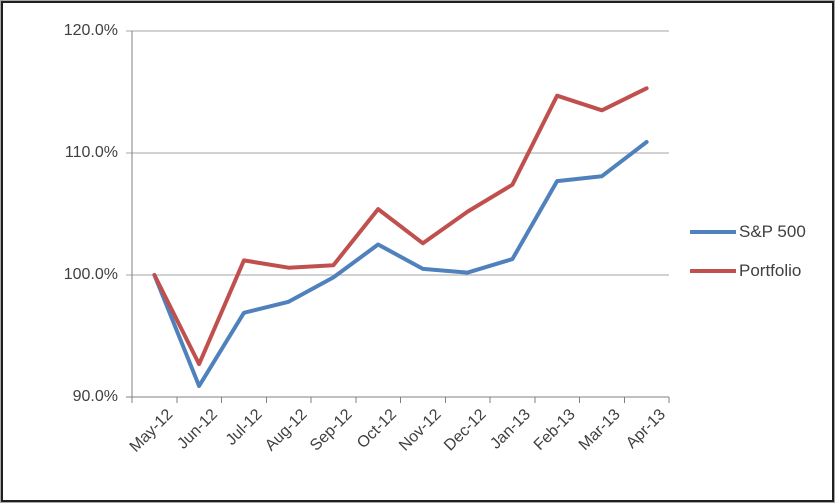 Image resolution: width=835 pixels, height=503 pixels. I want to click on legend-label-portfolio: Portfolio, so click(770, 270).